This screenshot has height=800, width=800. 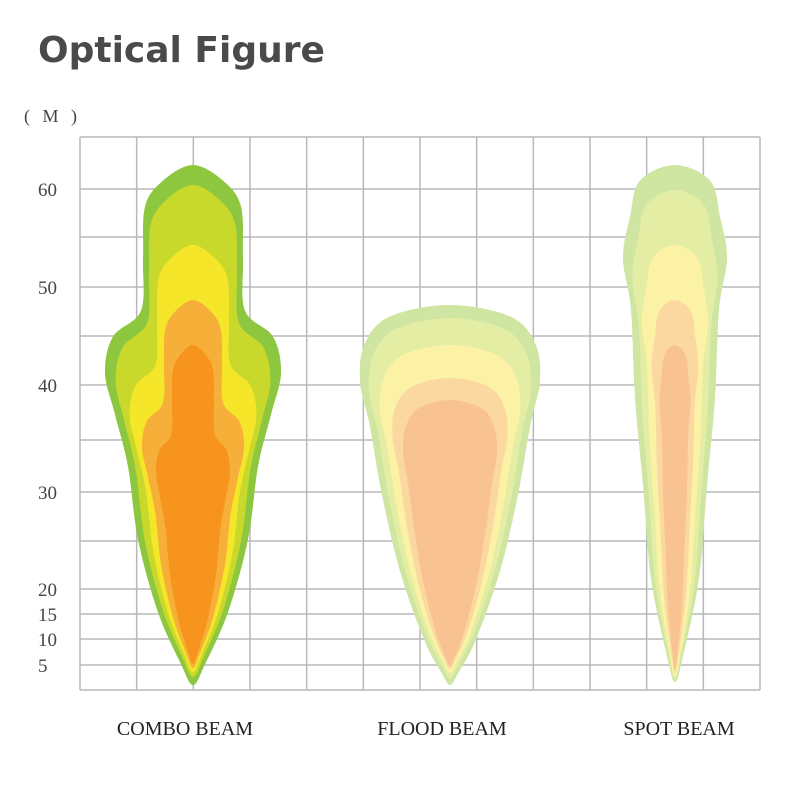 I want to click on y-tick-label: 5, so click(x=43, y=666).